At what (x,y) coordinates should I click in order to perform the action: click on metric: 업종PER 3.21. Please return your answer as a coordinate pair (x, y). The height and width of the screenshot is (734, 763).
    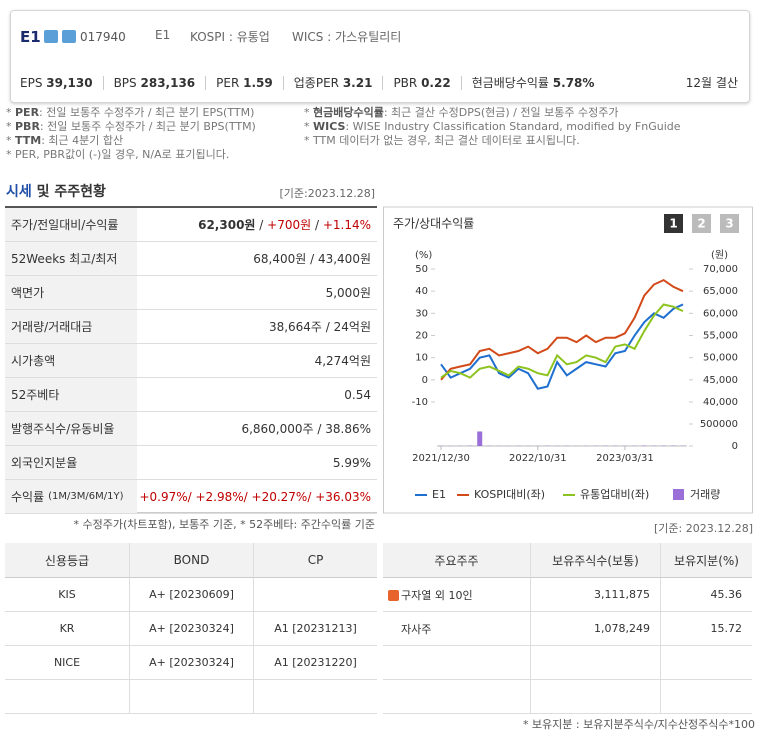
    Looking at the image, I should click on (338, 83).